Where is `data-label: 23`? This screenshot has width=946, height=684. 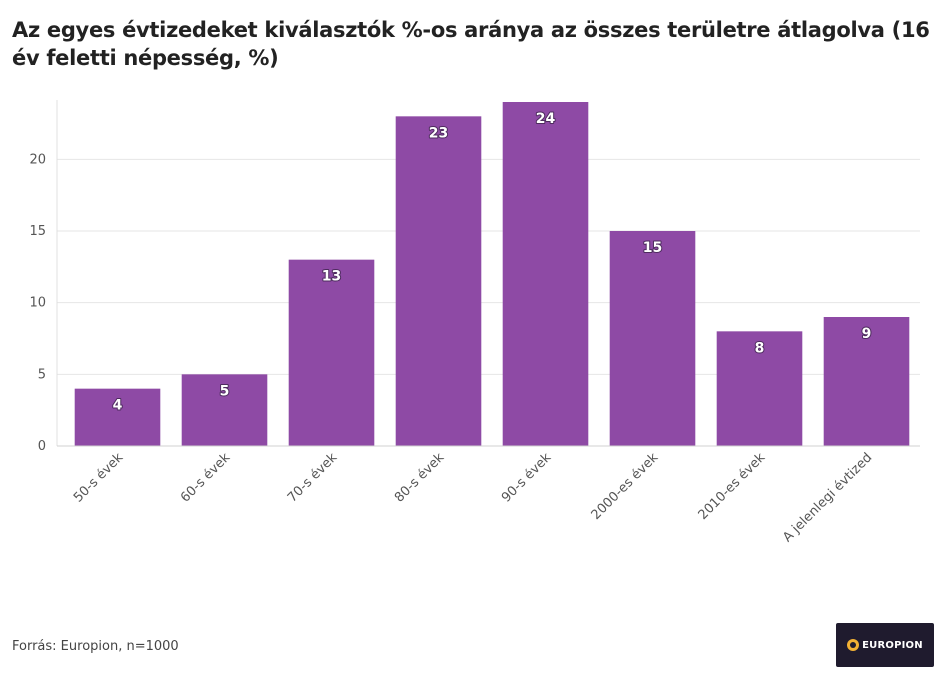 data-label: 23 is located at coordinates (438, 133).